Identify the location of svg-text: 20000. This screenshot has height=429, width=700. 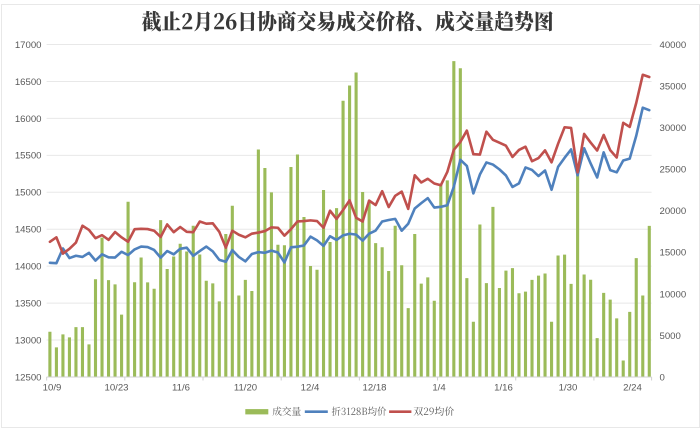
(673, 211).